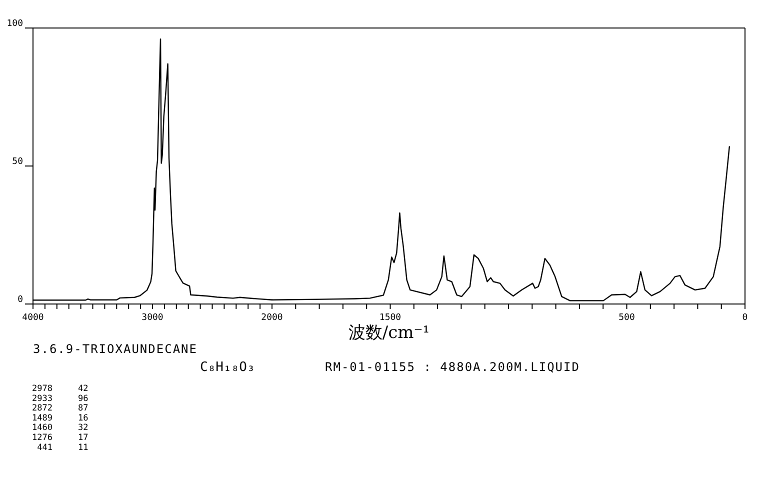 Image resolution: width=765 pixels, height=479 pixels. What do you see at coordinates (153, 318) in the screenshot?
I see `x-tick-label: 3000` at bounding box center [153, 318].